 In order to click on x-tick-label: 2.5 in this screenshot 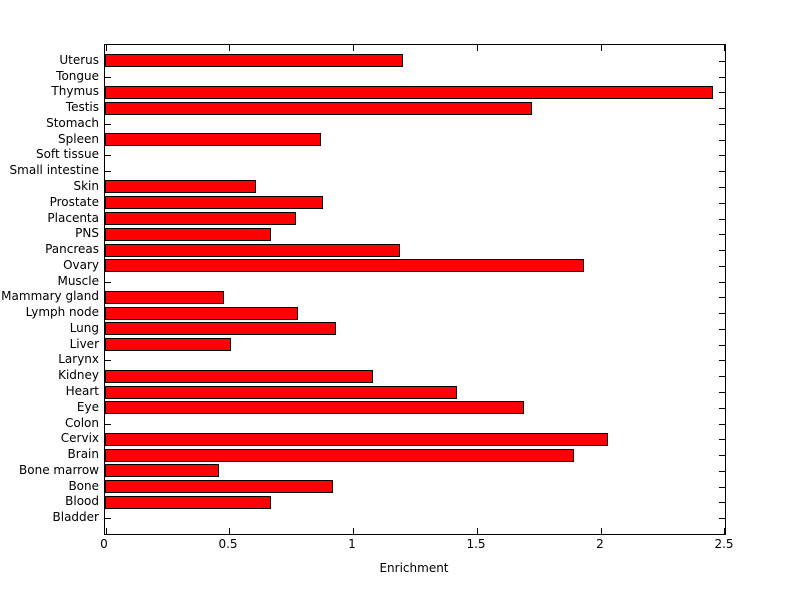, I will do `click(724, 544)`.